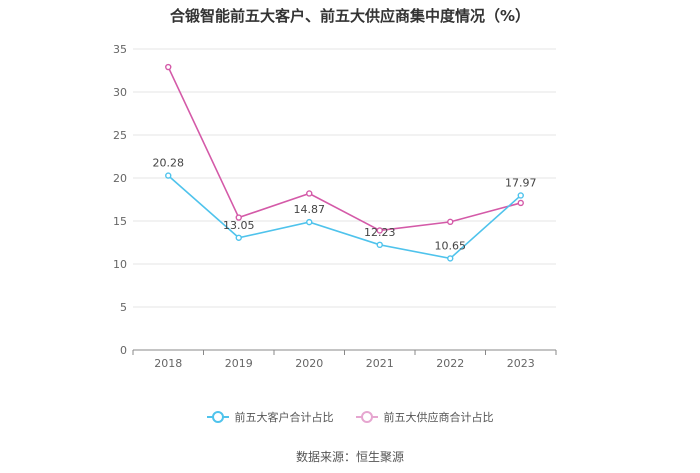  Describe the element at coordinates (349, 457) in the screenshot. I see `data-source: 数据来源：恒生聚源` at that location.